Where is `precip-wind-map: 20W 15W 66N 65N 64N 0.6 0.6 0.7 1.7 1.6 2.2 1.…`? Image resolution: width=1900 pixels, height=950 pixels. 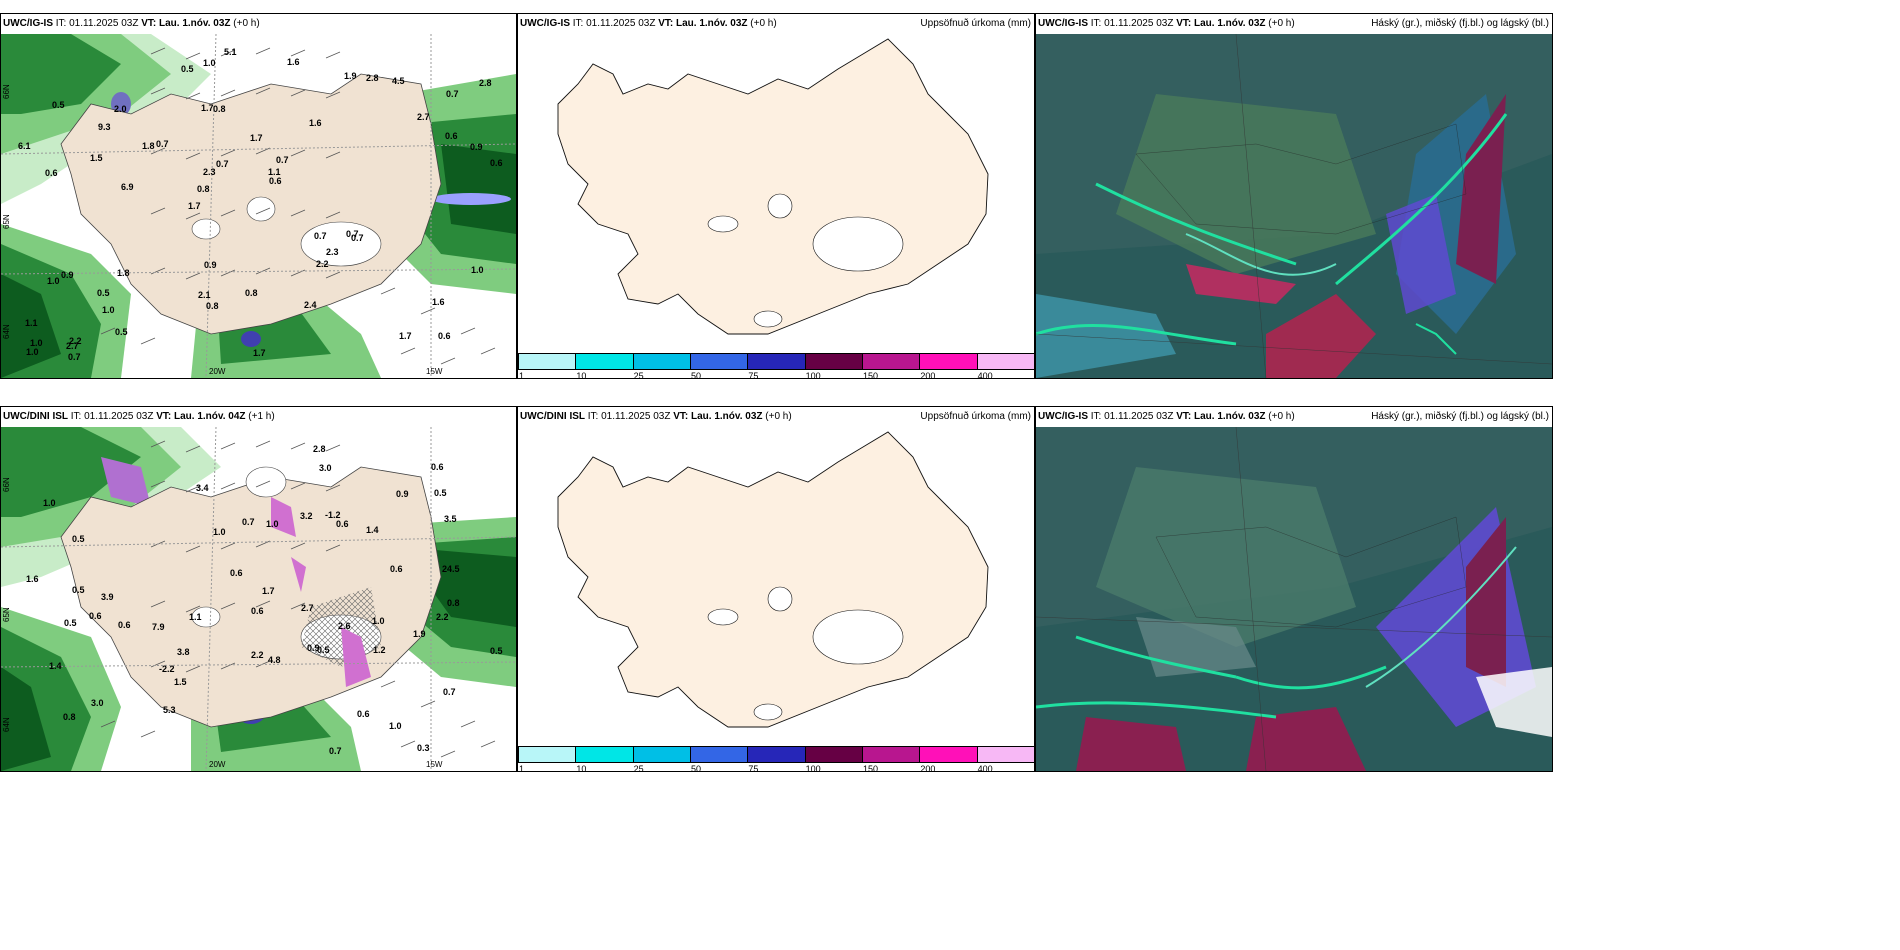
precip-wind-map: 20W 15W 66N 65N 64N 0.6 0.6 0.7 1.7 1.6 2.2 1.… is located at coordinates (258, 206).